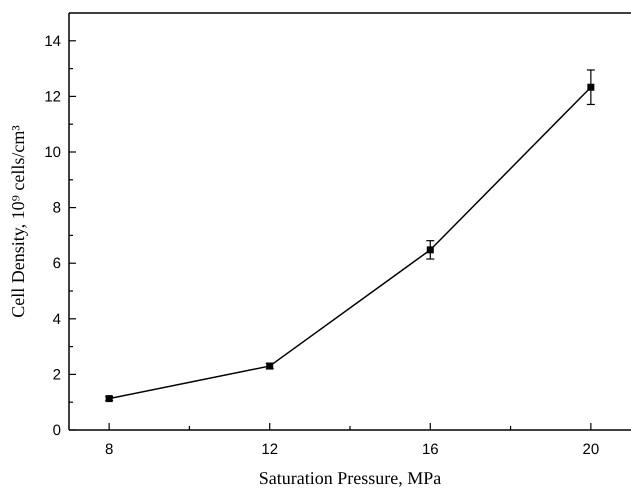 The height and width of the screenshot is (492, 631). What do you see at coordinates (56, 430) in the screenshot?
I see `y-tick-label: 0` at bounding box center [56, 430].